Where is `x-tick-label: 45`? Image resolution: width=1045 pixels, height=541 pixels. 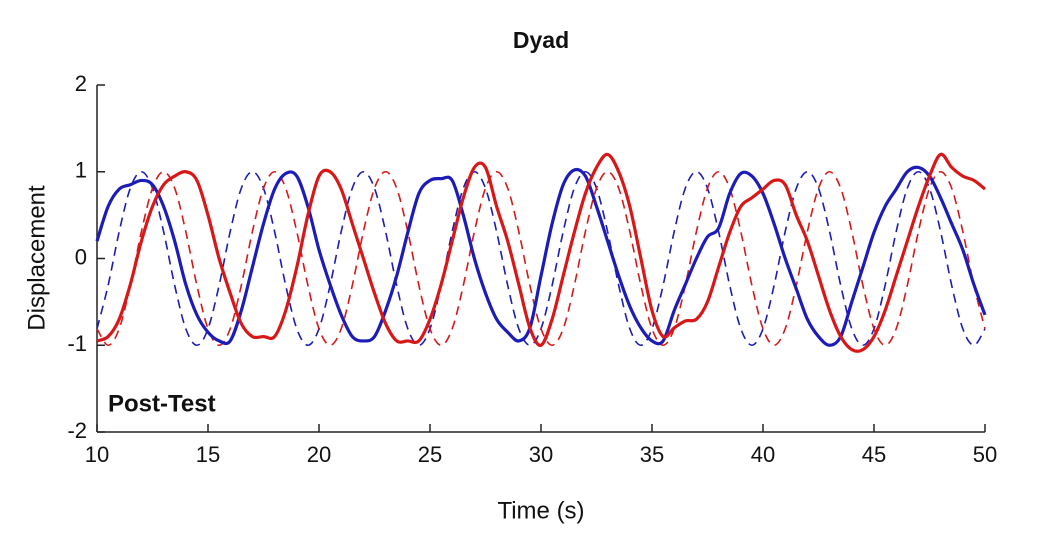 x-tick-label: 45 is located at coordinates (874, 454).